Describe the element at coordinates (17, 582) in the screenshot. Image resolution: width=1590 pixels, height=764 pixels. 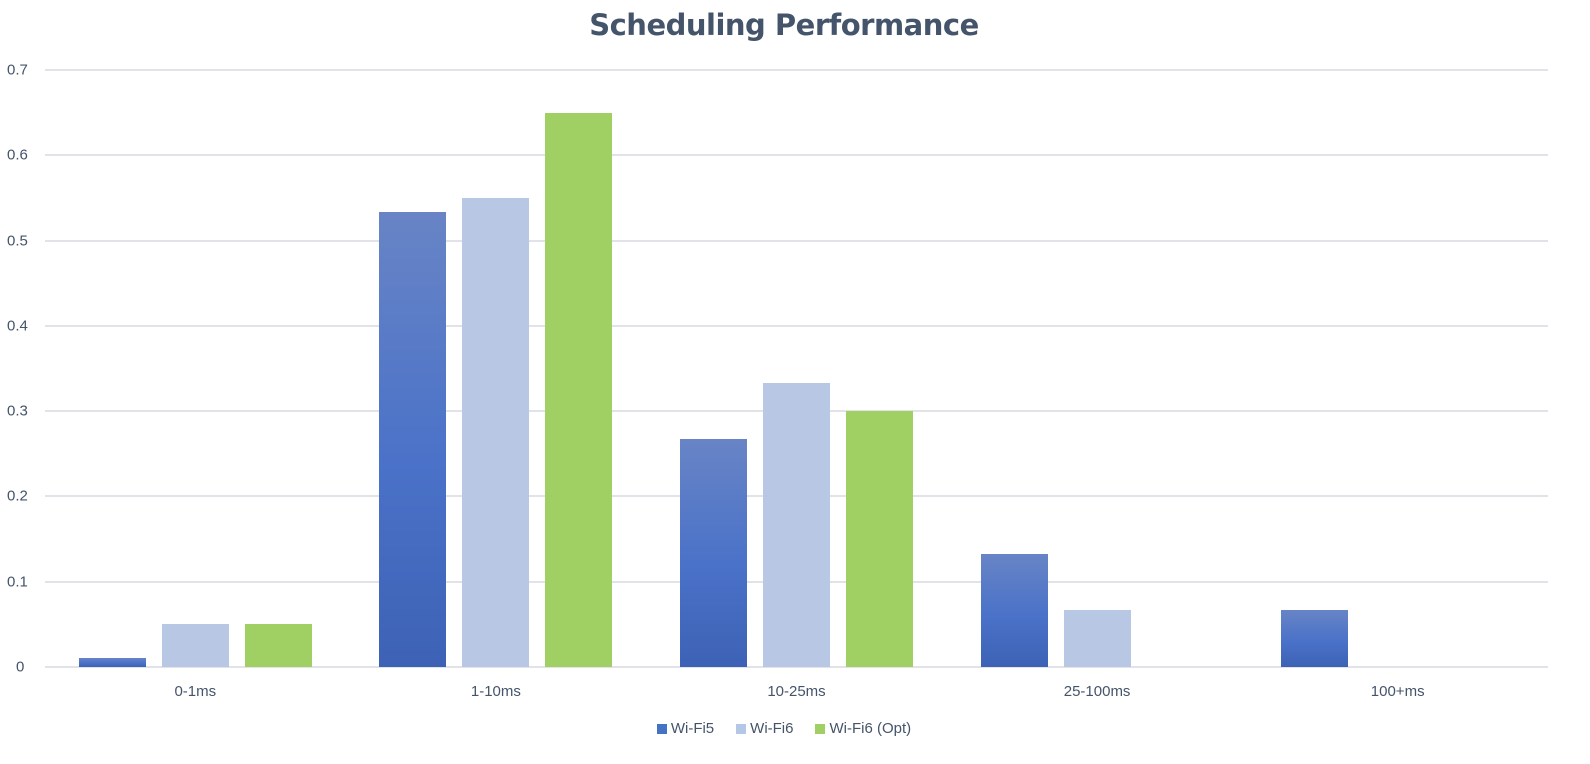
I see `y-tick-label: 0.1` at that location.